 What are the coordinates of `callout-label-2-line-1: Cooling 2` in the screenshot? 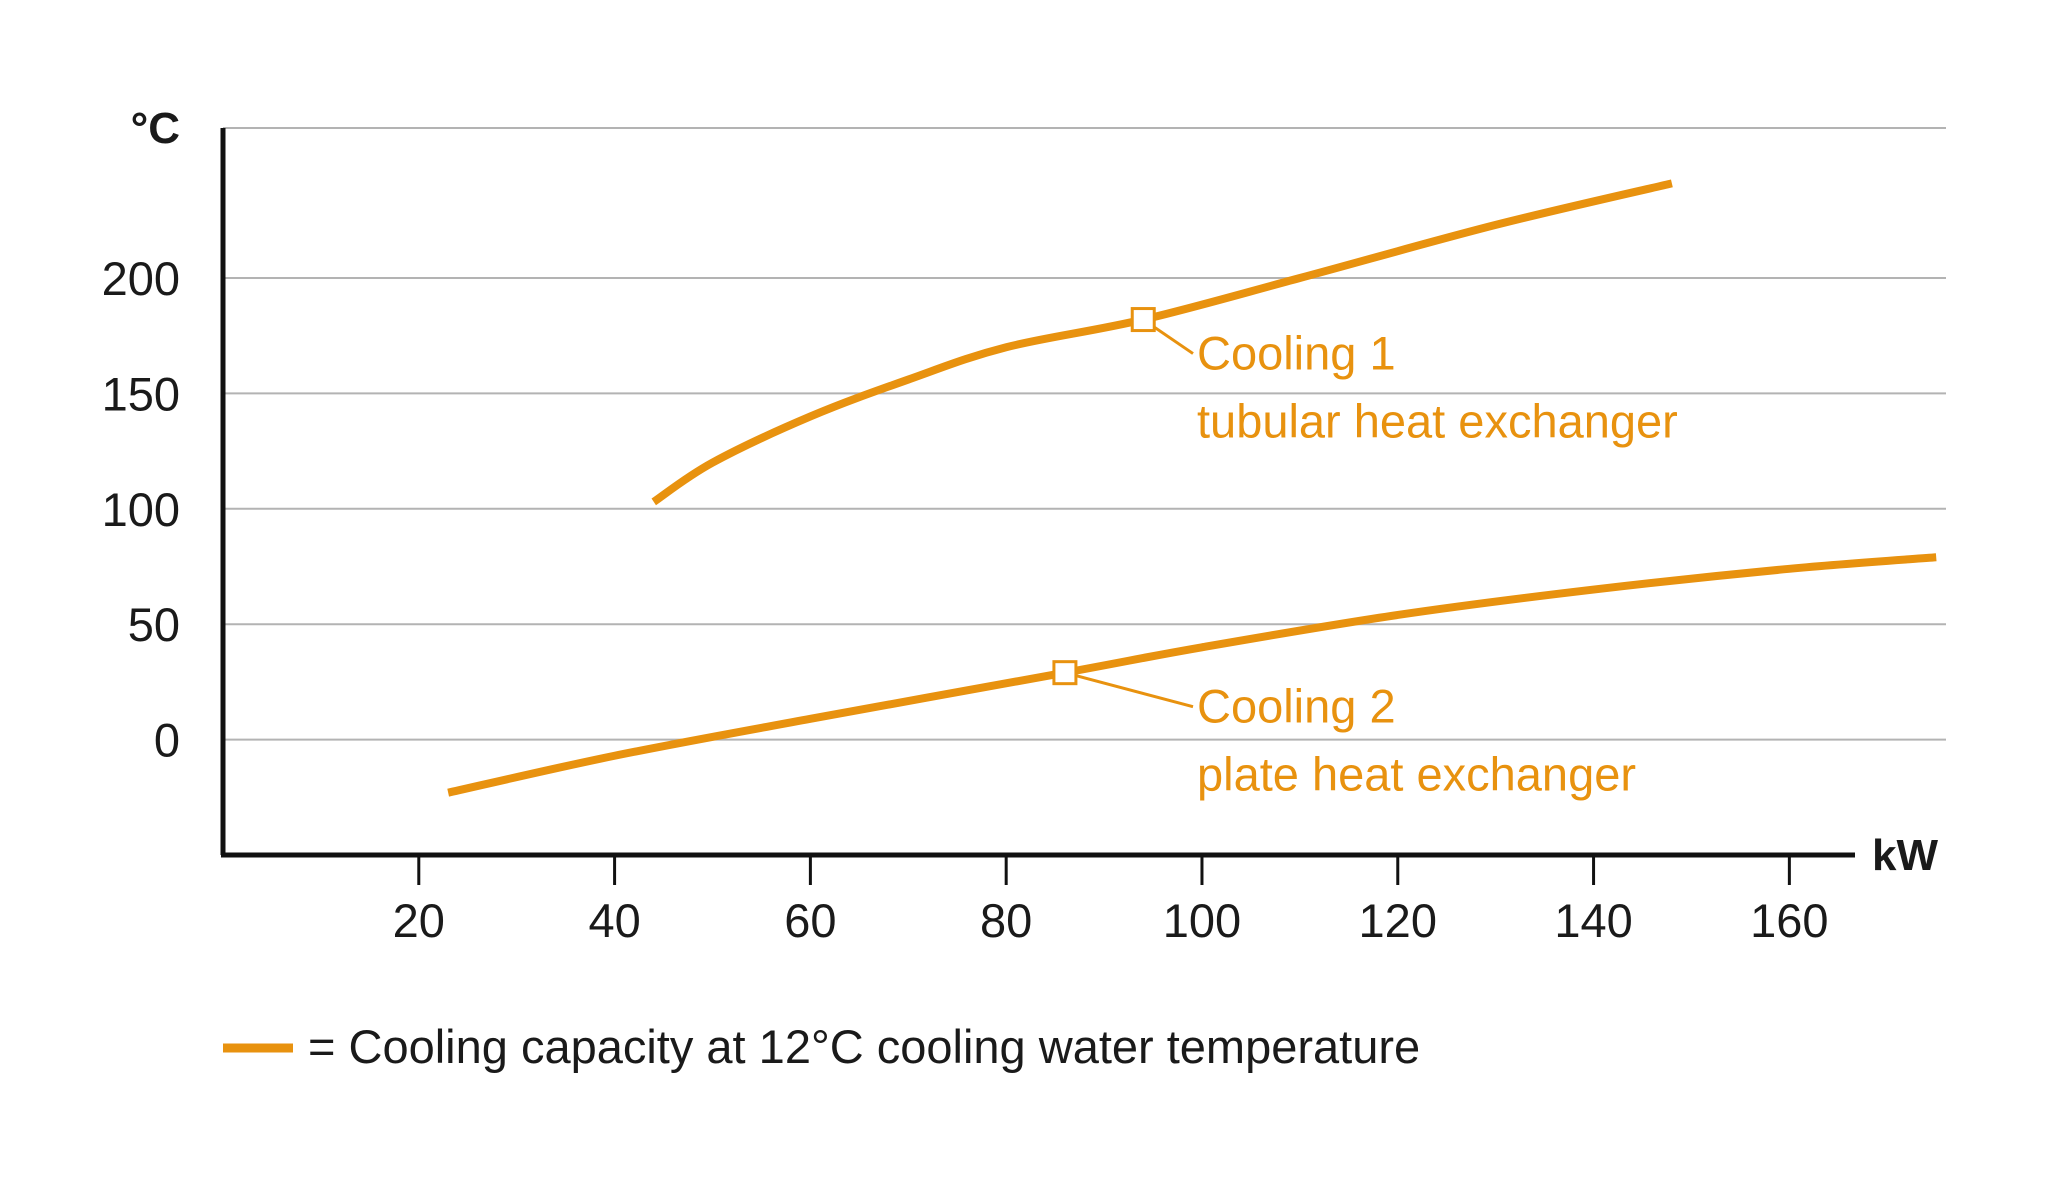 It's located at (1296, 706).